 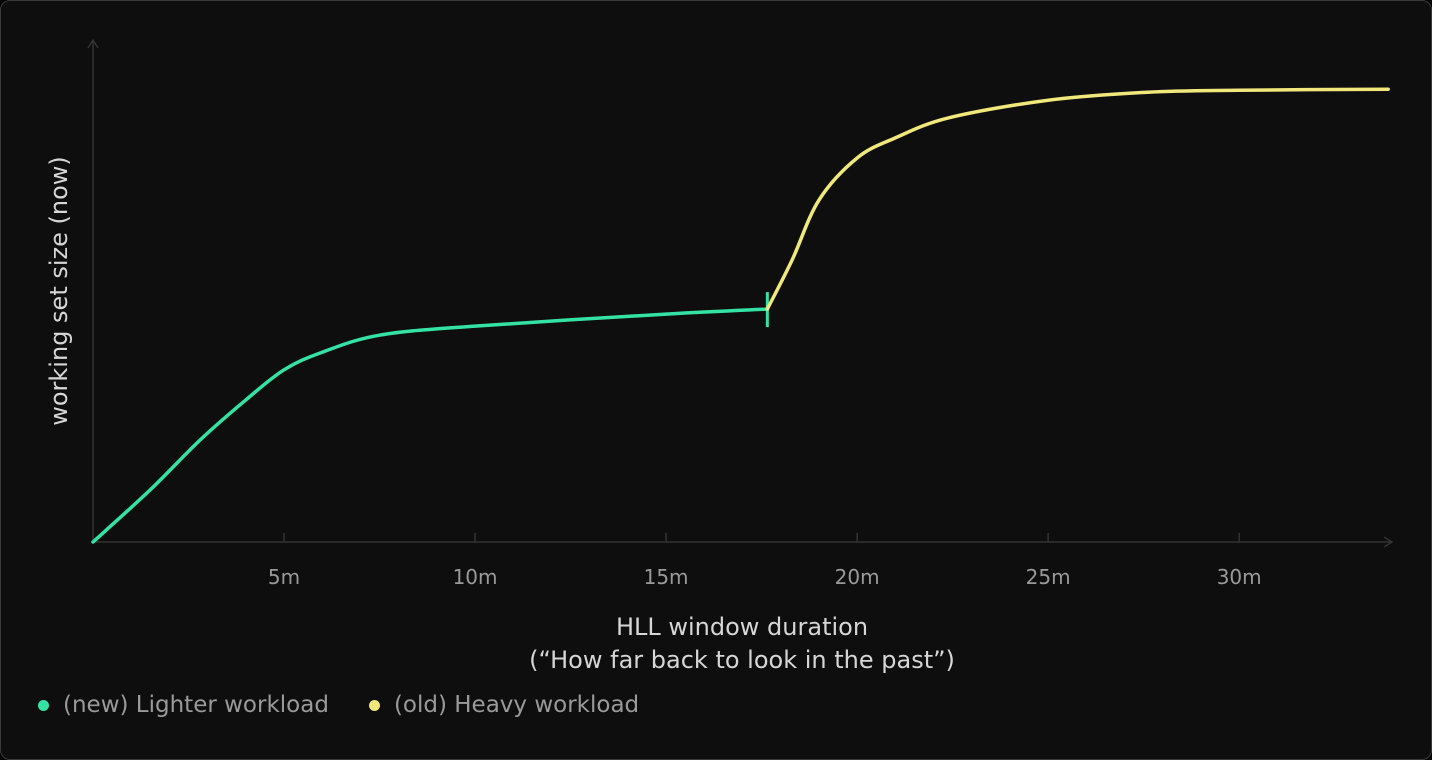 What do you see at coordinates (742, 627) in the screenshot?
I see `x-axis-title: HLL window duration` at bounding box center [742, 627].